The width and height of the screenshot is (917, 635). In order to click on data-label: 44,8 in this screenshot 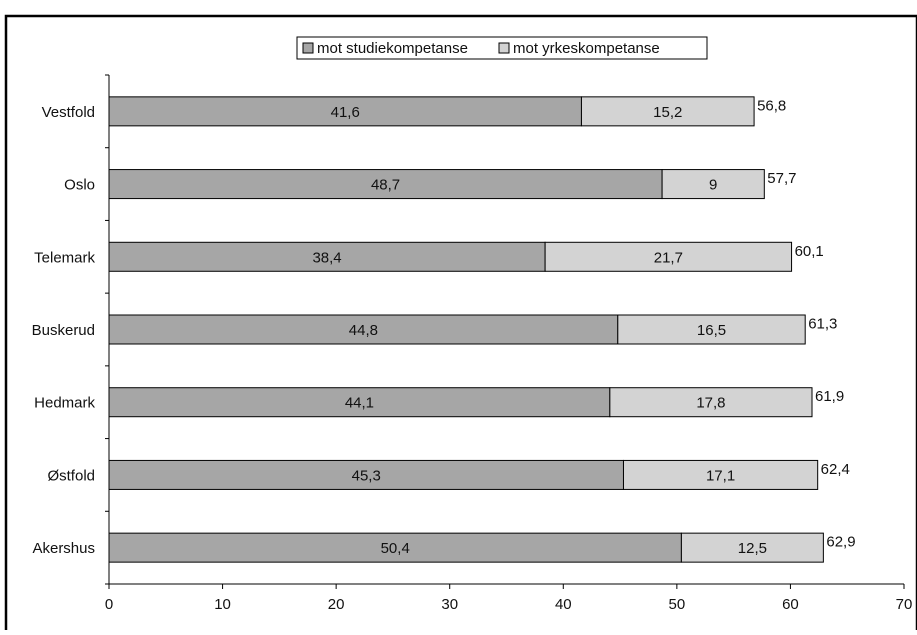, I will do `click(363, 330)`.